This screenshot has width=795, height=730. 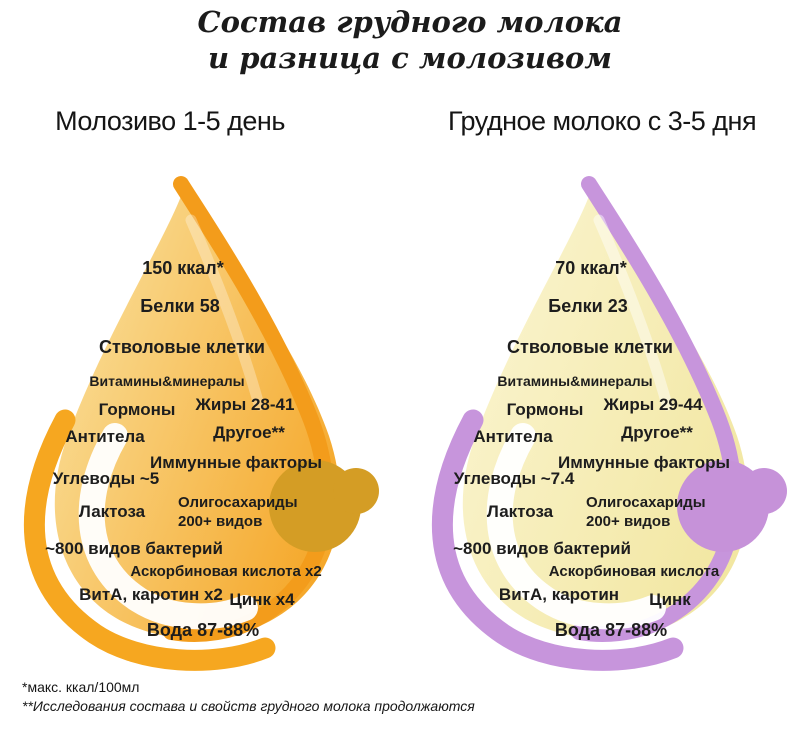 What do you see at coordinates (151, 594) in the screenshot?
I see `label-vitamin-a: ВитА, каротин x2` at bounding box center [151, 594].